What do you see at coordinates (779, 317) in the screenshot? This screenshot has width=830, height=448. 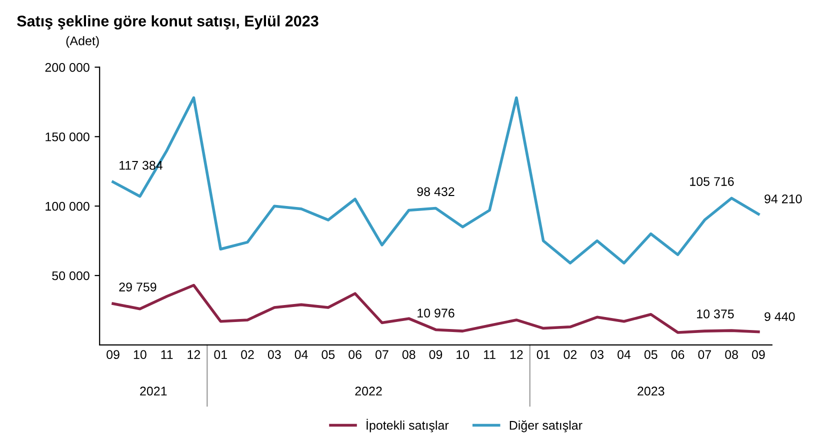 I see `data-label: 9 440` at bounding box center [779, 317].